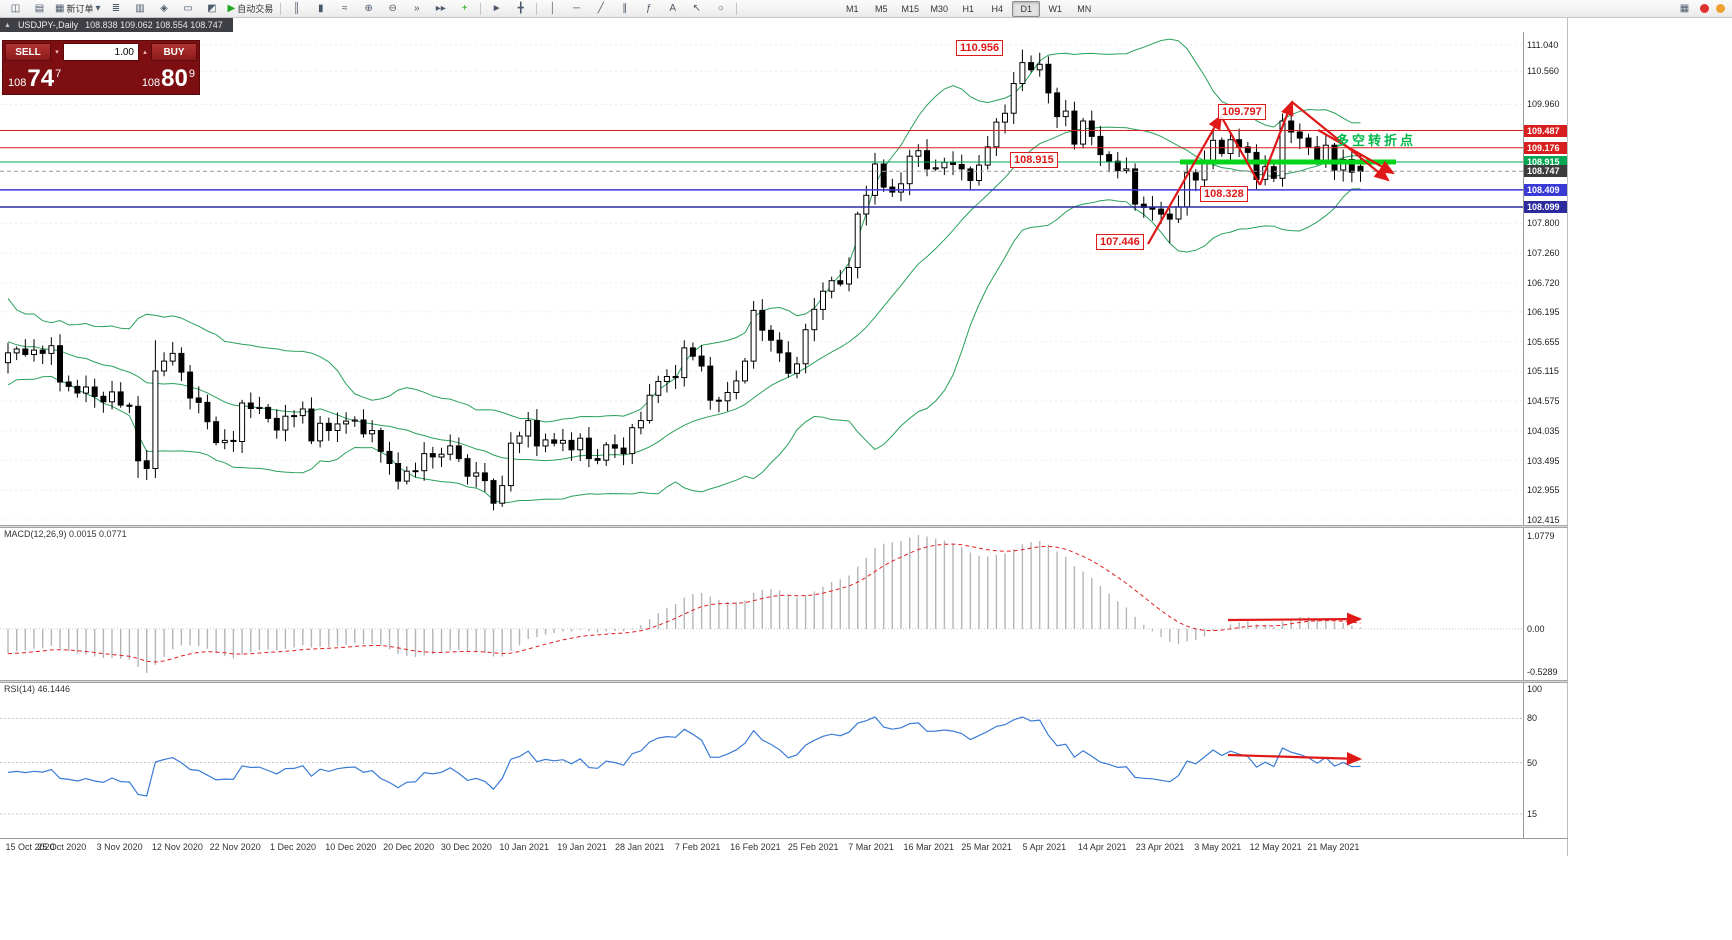 This screenshot has width=1732, height=940. Describe the element at coordinates (524, 847) in the screenshot. I see `date-label: 10 Jan 2021` at that location.